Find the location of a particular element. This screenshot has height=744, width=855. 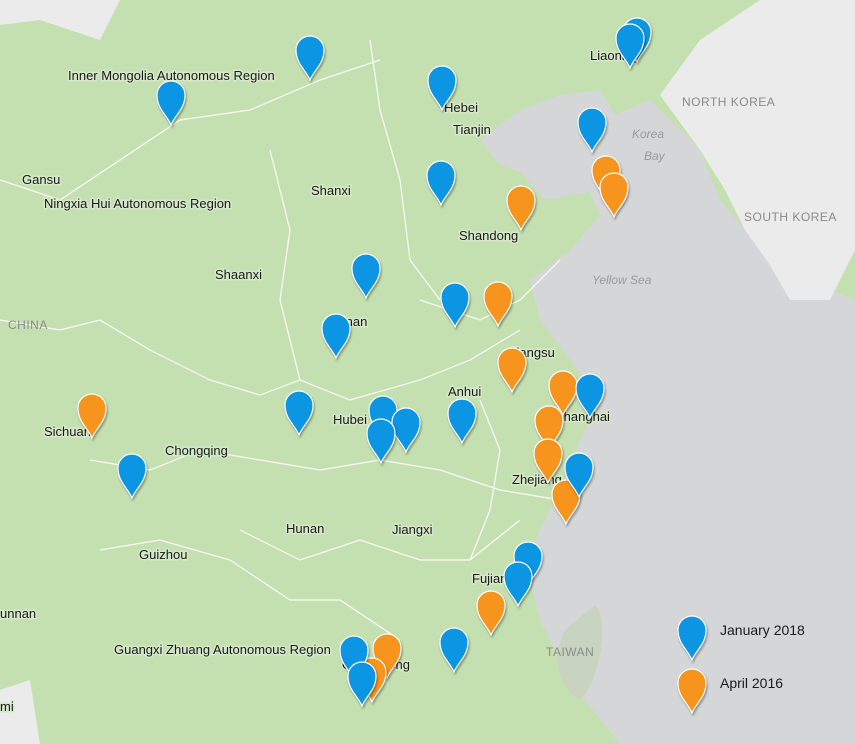

vietnam is located at coordinates (20, 712).